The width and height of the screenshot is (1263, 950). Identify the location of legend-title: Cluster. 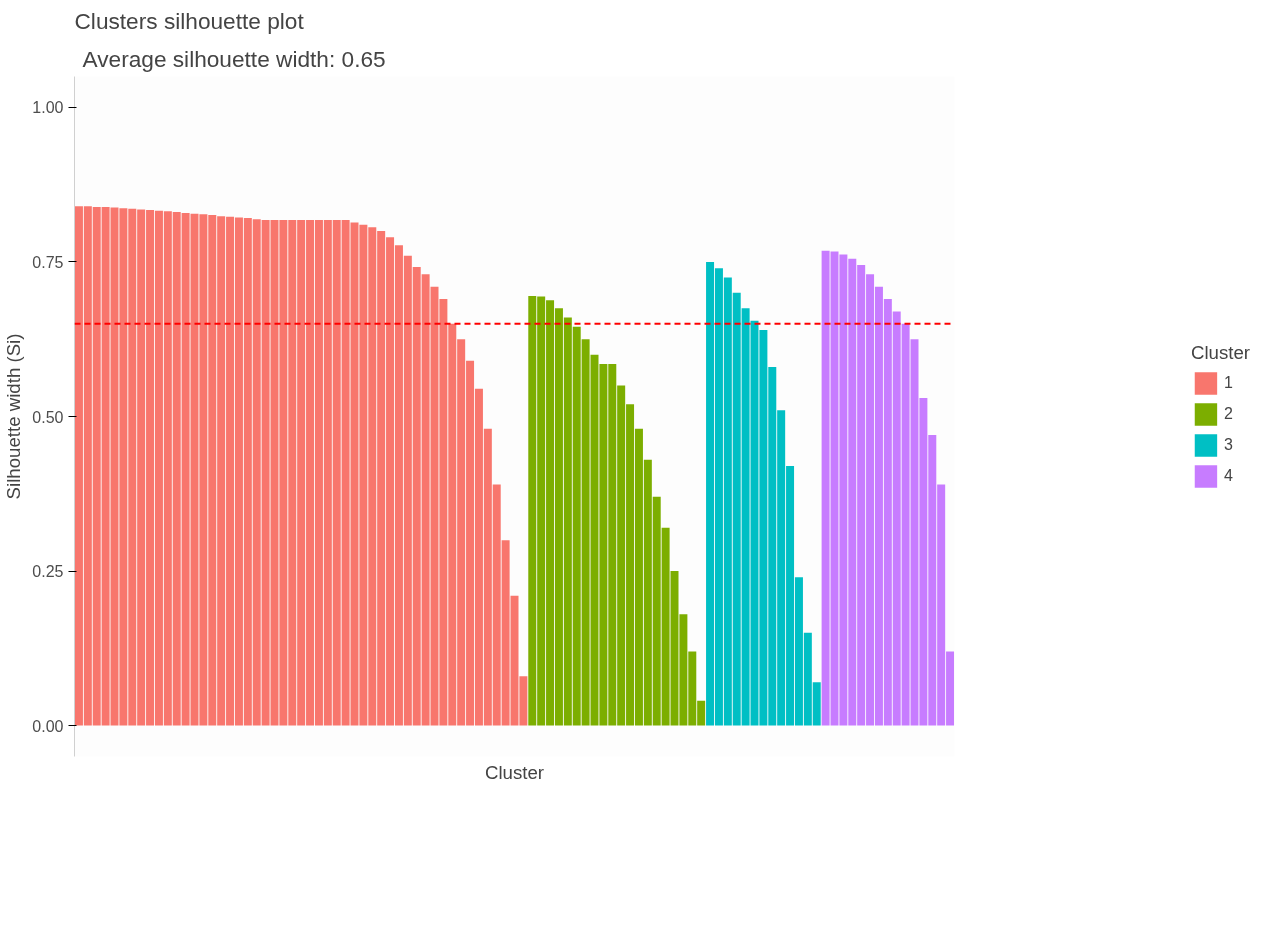
(1220, 353).